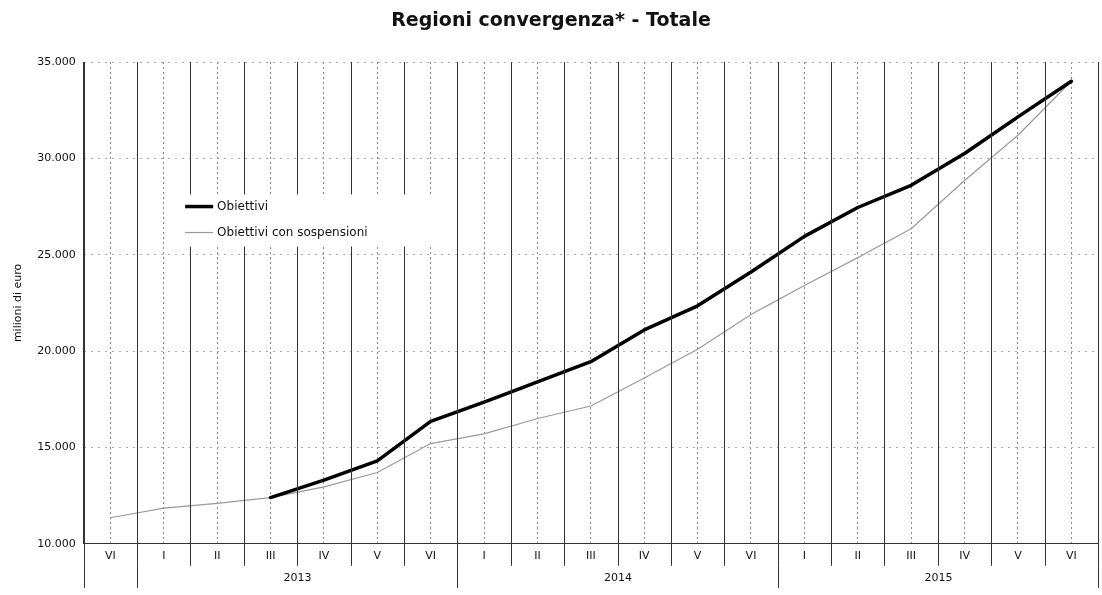 The height and width of the screenshot is (595, 1102). Describe the element at coordinates (56, 447) in the screenshot. I see `y-tick-label: 15.000` at that location.